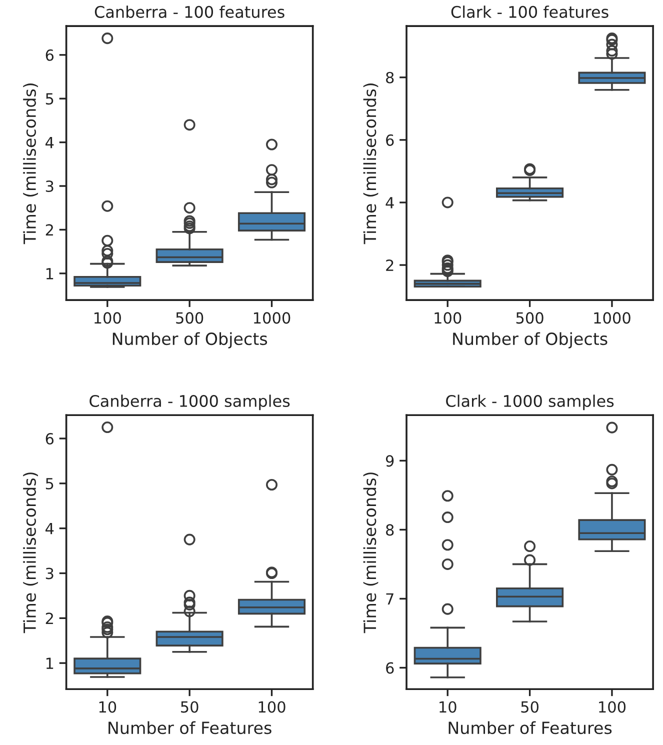 The image size is (663, 745). Describe the element at coordinates (189, 12) in the screenshot. I see `chart-title: Canberra - 100 features` at that location.